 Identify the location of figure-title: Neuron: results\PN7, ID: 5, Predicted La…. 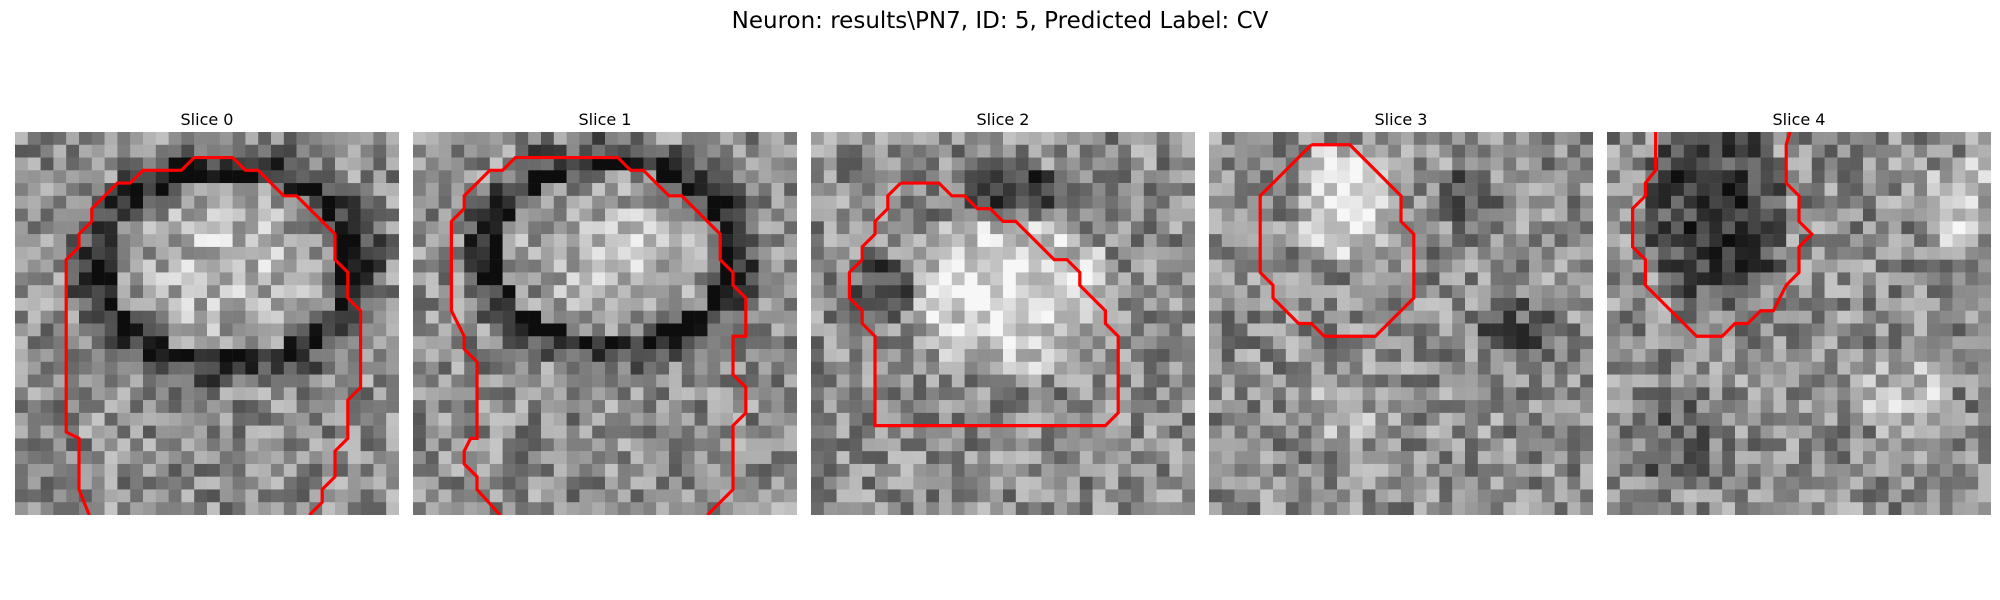
(1000, 21).